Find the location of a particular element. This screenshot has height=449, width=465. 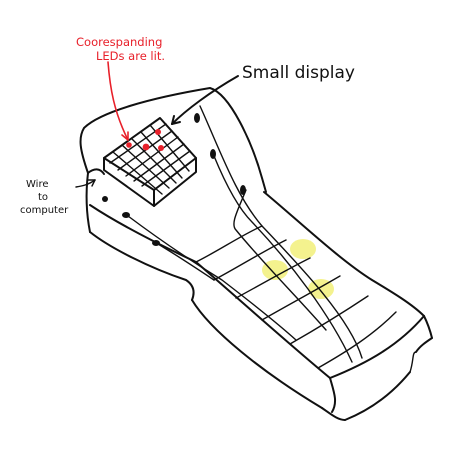

pressed-fret-highlights is located at coordinates (298, 269).